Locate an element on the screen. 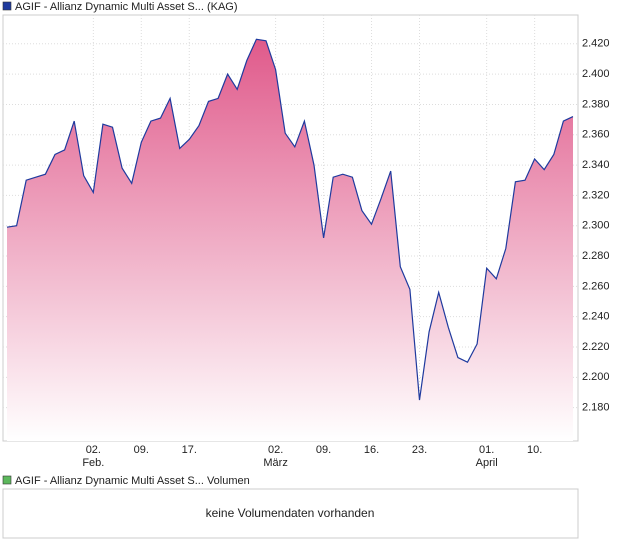 The image size is (620, 551). volume-frame is located at coordinates (290, 513).